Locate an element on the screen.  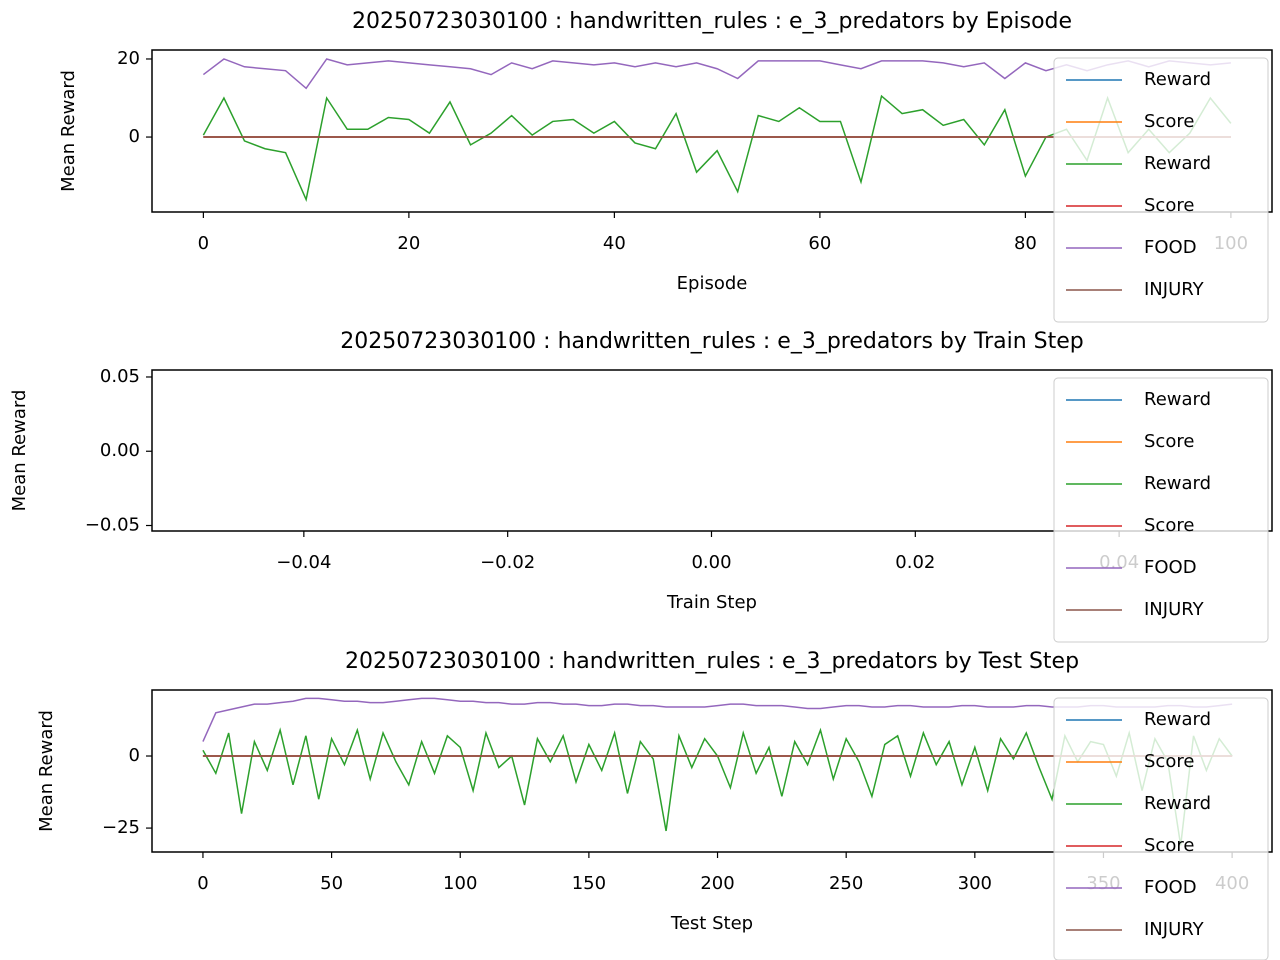
y-tick-label: 0.00 is located at coordinates (120, 450).